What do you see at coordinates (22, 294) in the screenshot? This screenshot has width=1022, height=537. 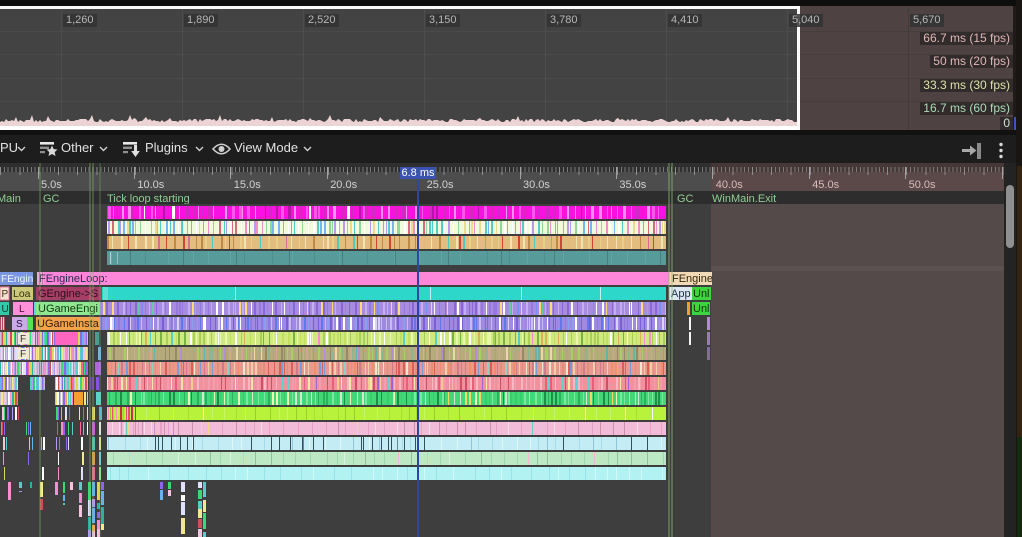 I see `svg-text: Loa` at bounding box center [22, 294].